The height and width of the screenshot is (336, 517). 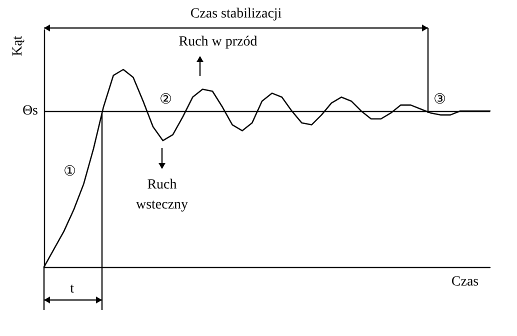 What do you see at coordinates (162, 195) in the screenshot?
I see `annotation: Ruch wsteczny` at bounding box center [162, 195].